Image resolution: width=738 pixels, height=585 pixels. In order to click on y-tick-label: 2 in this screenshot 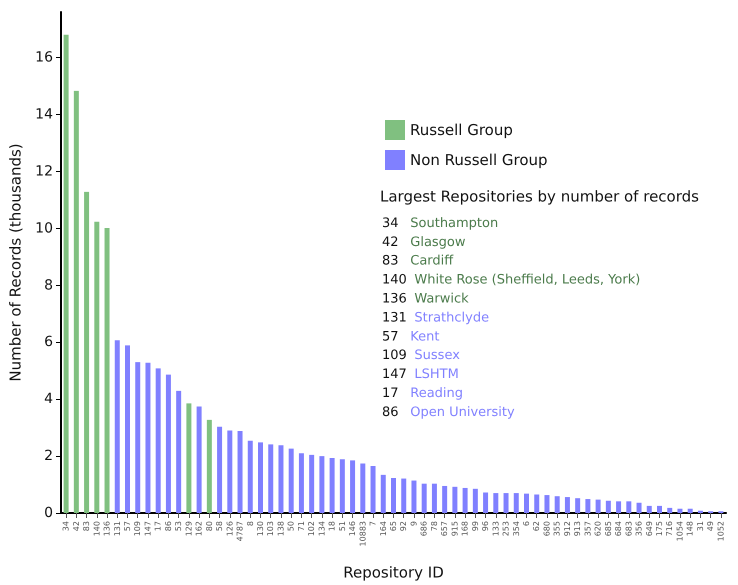, I will do `click(48, 456)`.